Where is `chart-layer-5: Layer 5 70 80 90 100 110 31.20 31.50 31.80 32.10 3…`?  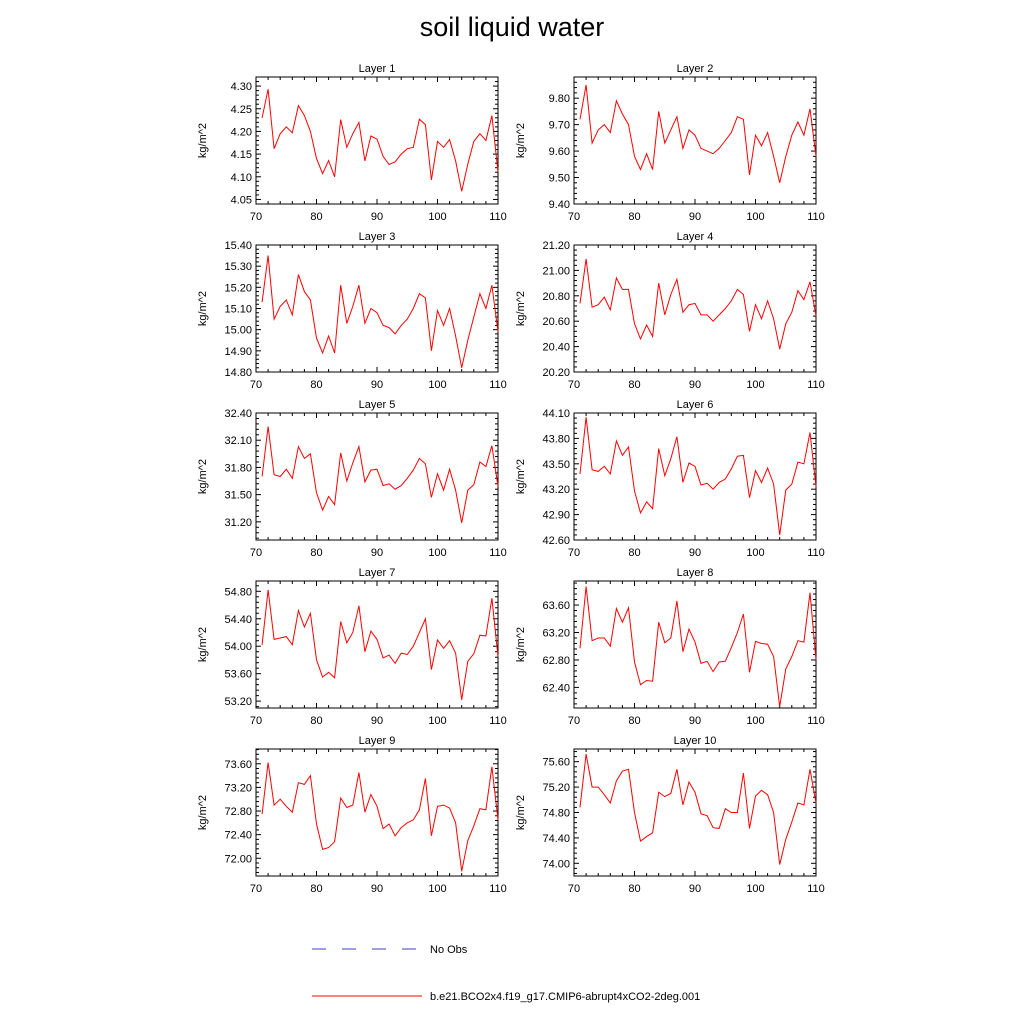 chart-layer-5: Layer 5 70 80 90 100 110 31.20 31.50 31.80 32.10 3… is located at coordinates (352, 479).